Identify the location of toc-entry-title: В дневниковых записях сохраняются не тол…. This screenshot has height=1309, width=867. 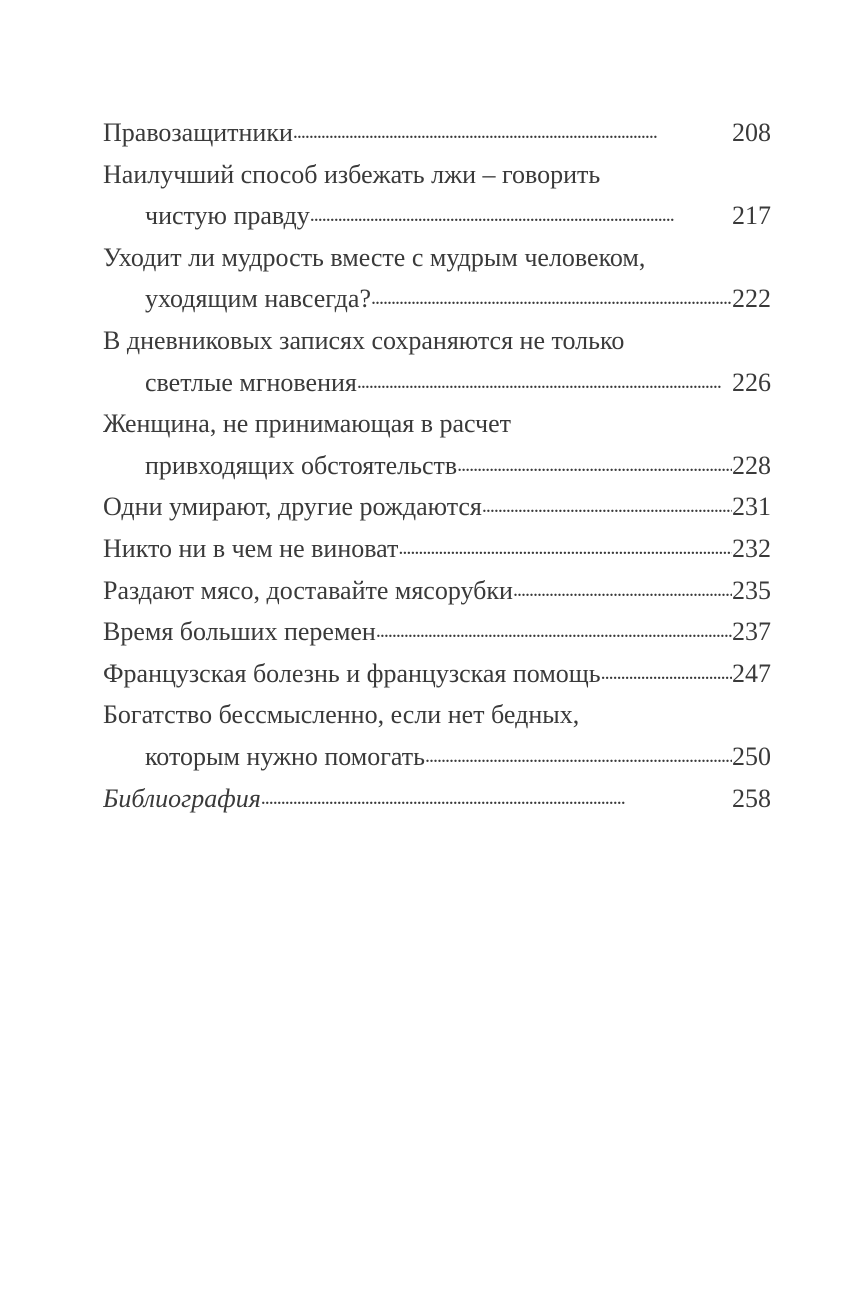
(364, 340).